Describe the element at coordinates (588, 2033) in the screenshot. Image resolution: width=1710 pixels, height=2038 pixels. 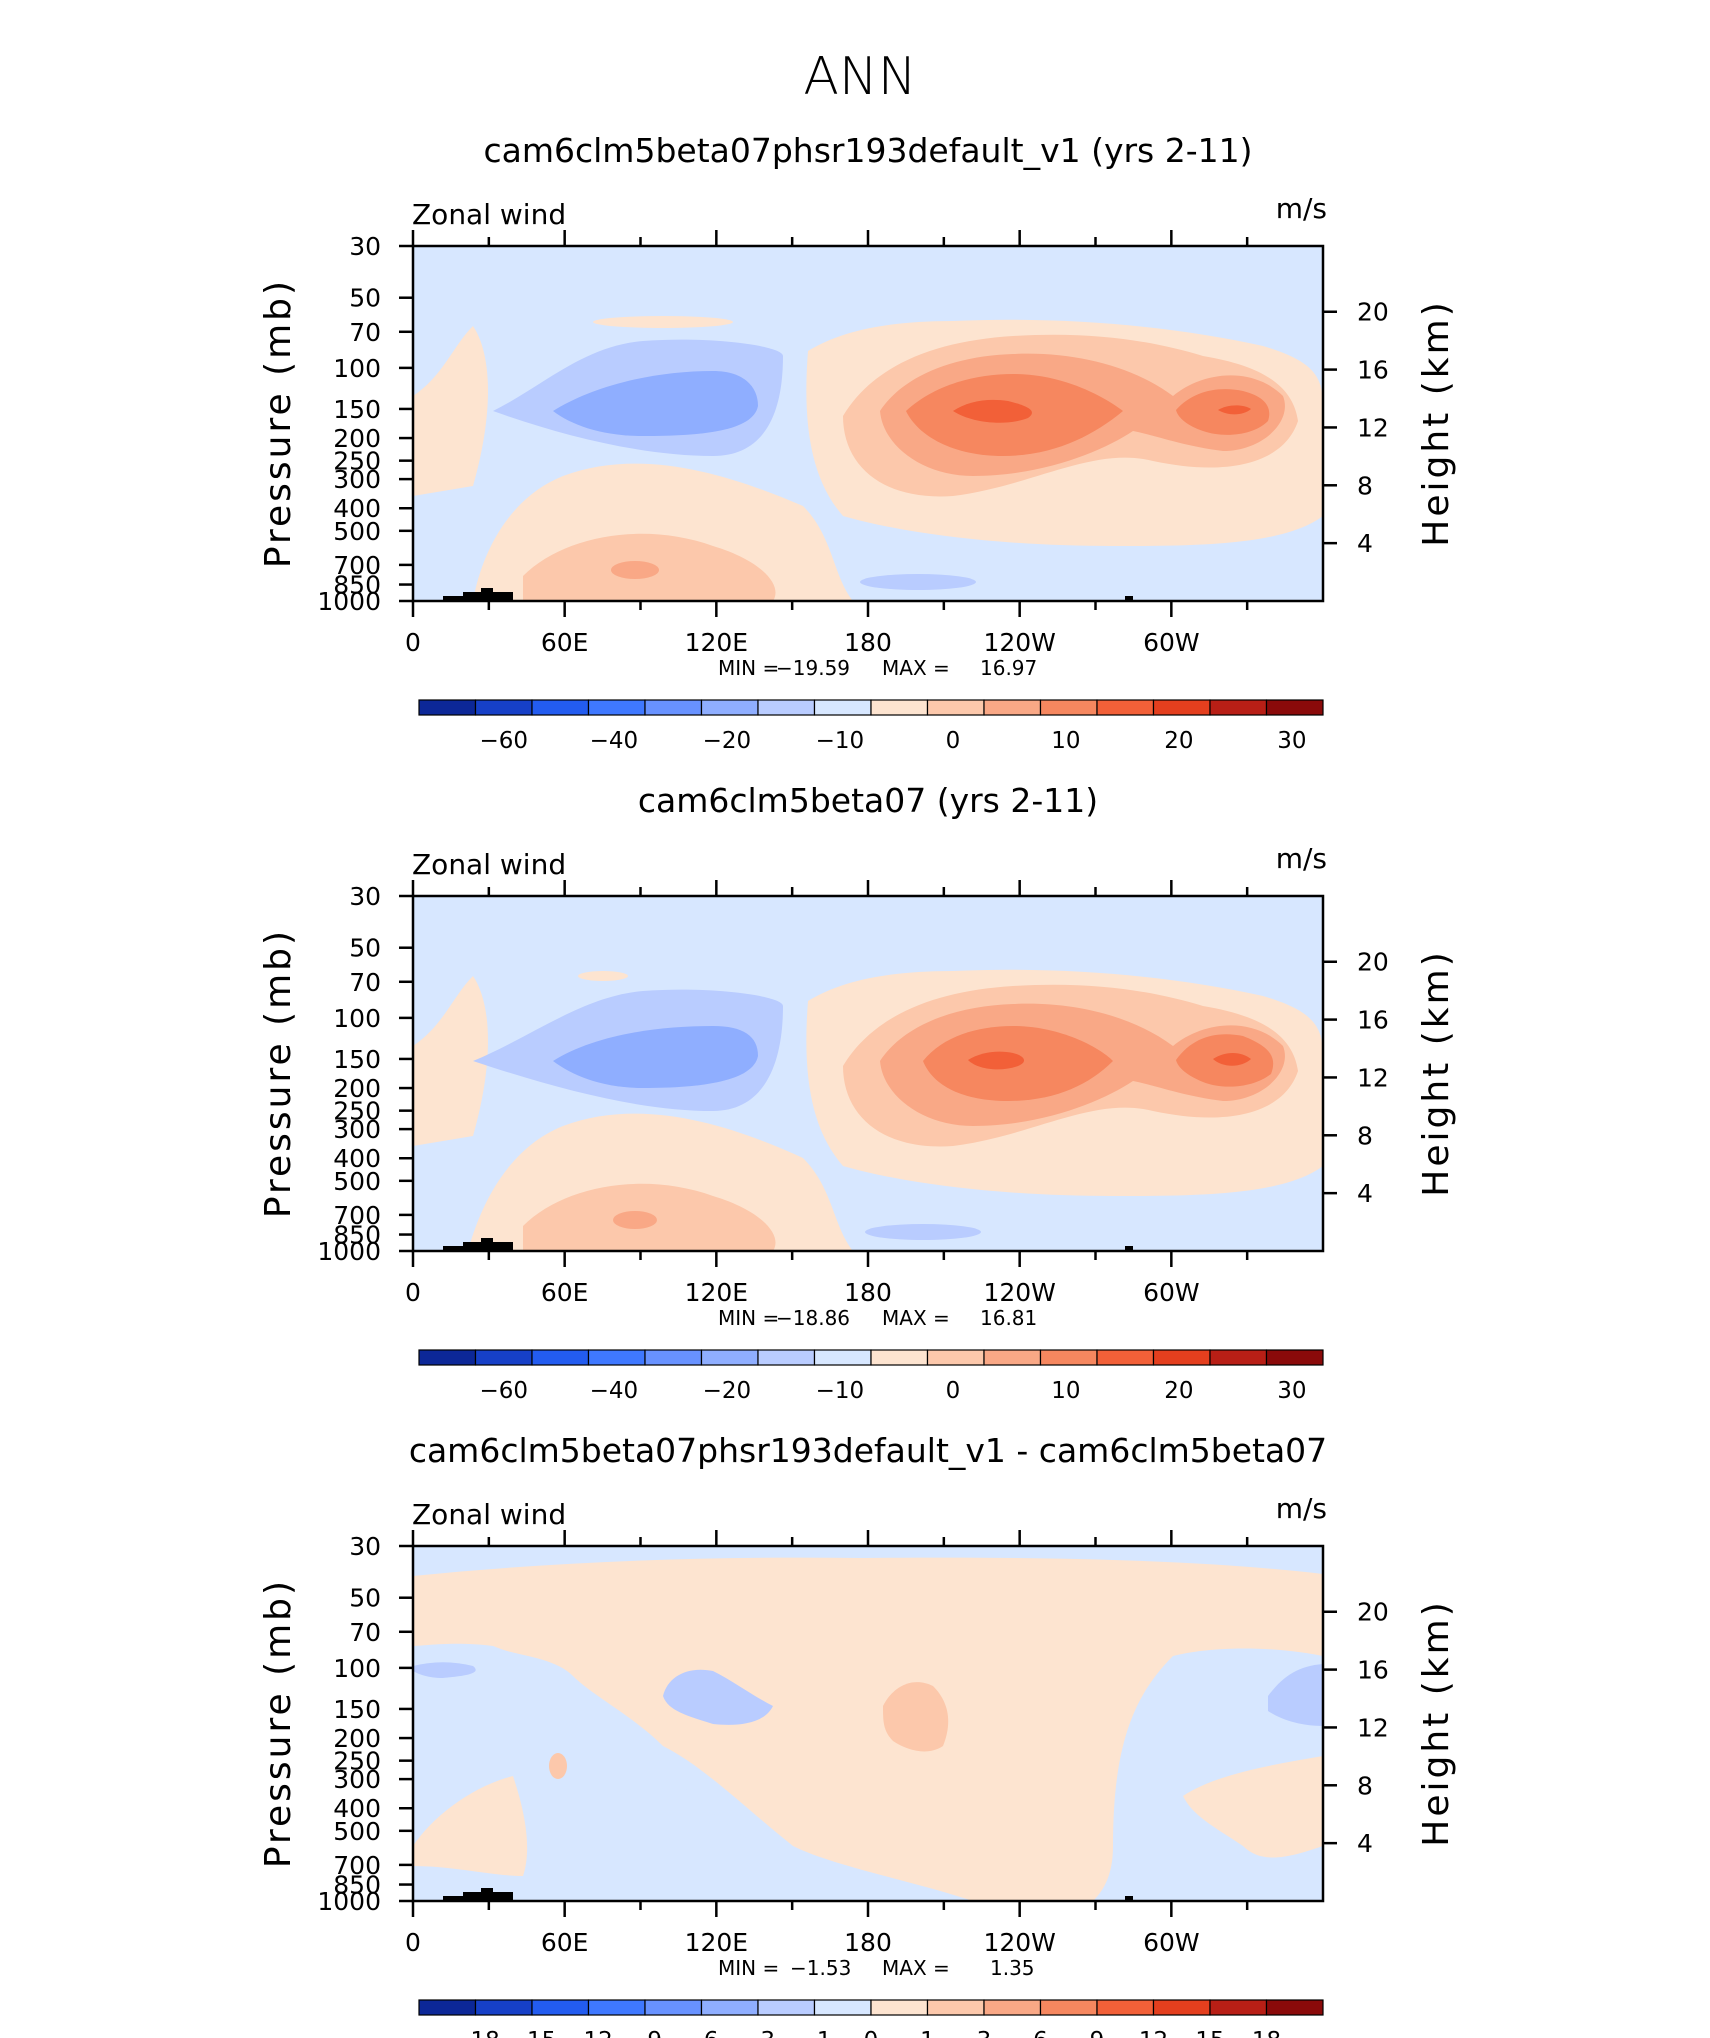
I see `panel-3-colorbar-label: −12` at that location.